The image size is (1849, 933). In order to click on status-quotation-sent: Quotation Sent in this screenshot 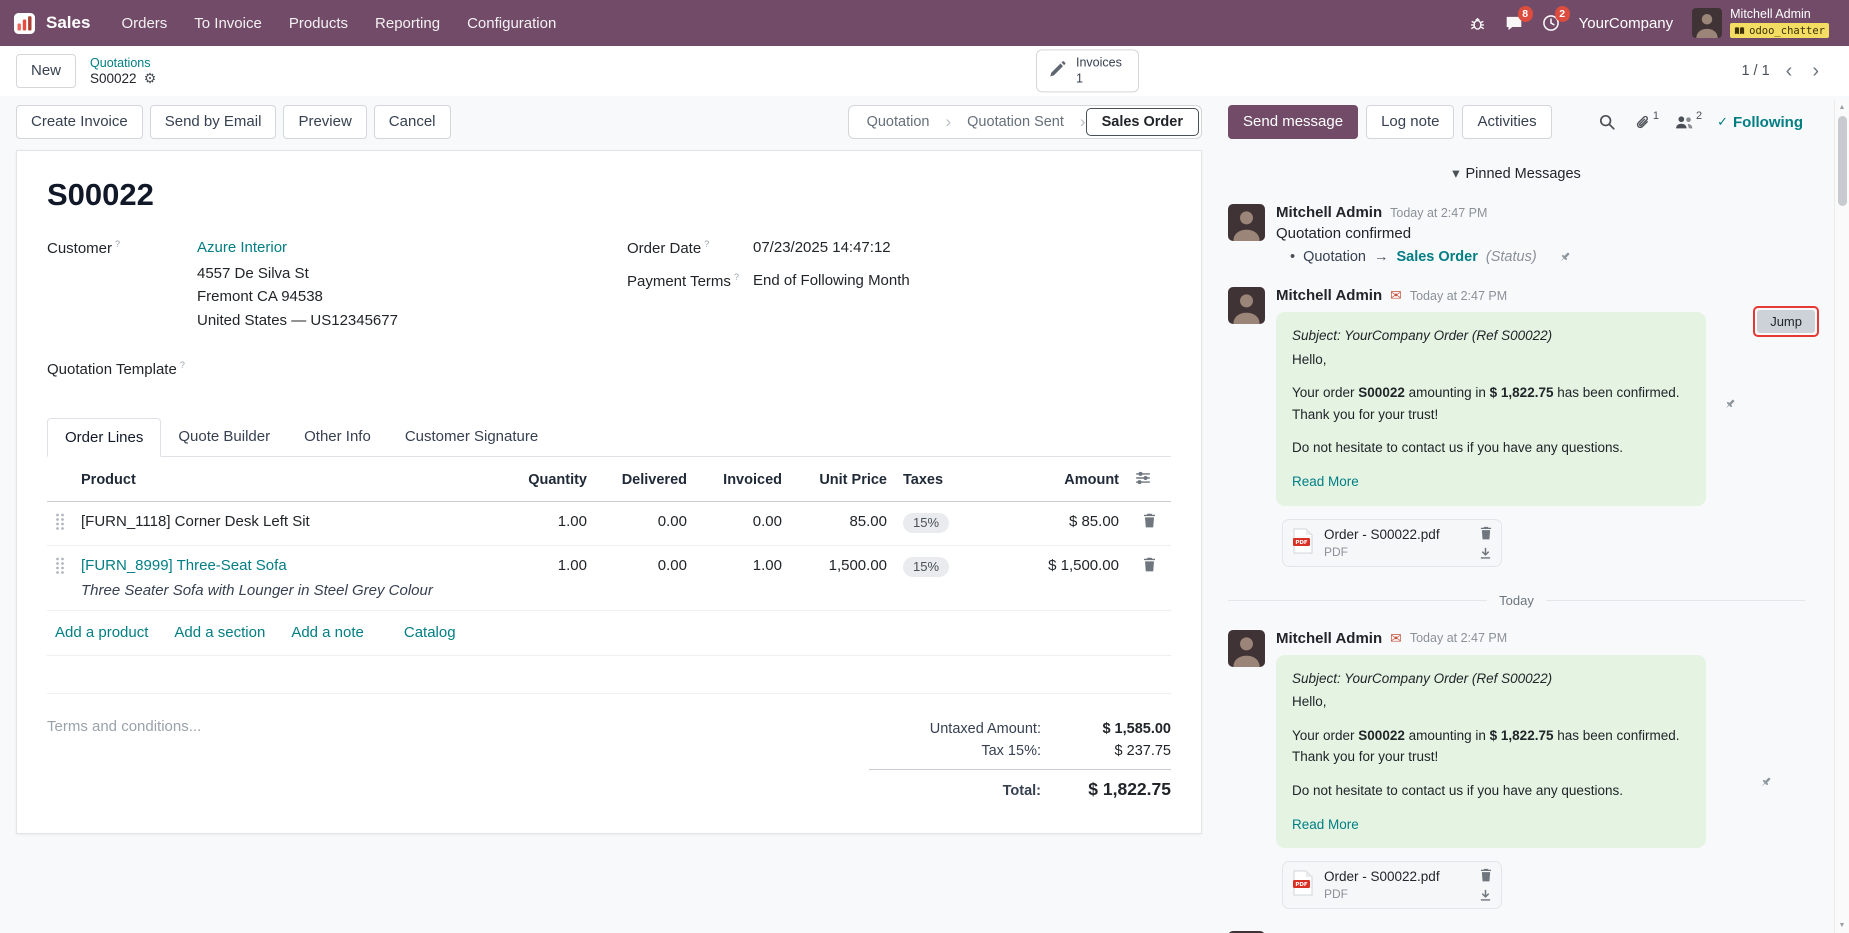, I will do `click(1015, 122)`.